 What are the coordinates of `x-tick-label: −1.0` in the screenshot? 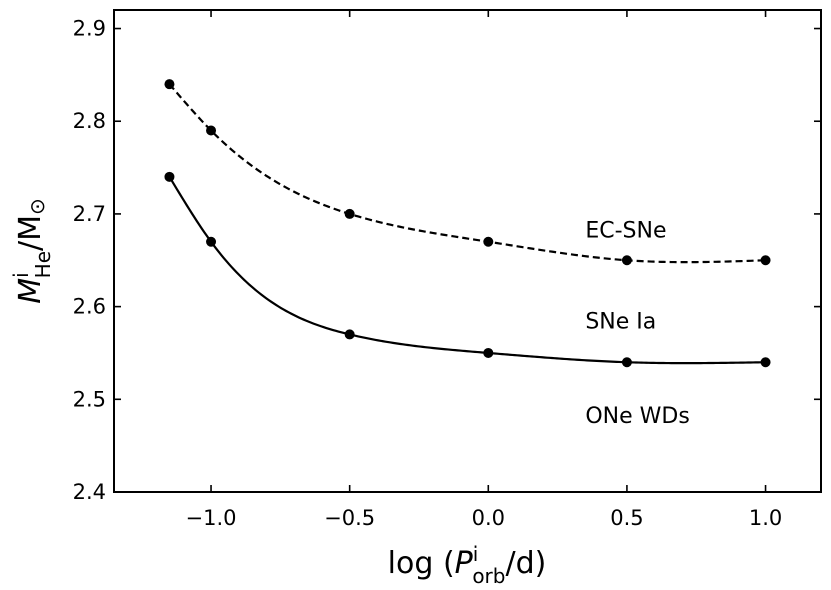 It's located at (211, 518).